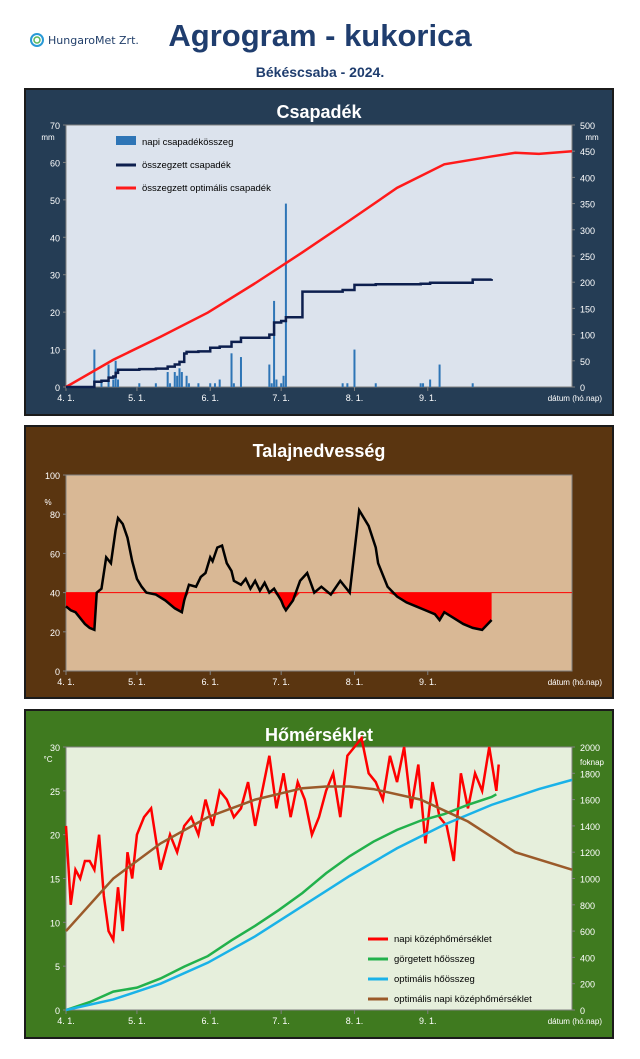 The height and width of the screenshot is (1059, 640). Describe the element at coordinates (319, 858) in the screenshot. I see `optimal-daily-temp-line` at that location.